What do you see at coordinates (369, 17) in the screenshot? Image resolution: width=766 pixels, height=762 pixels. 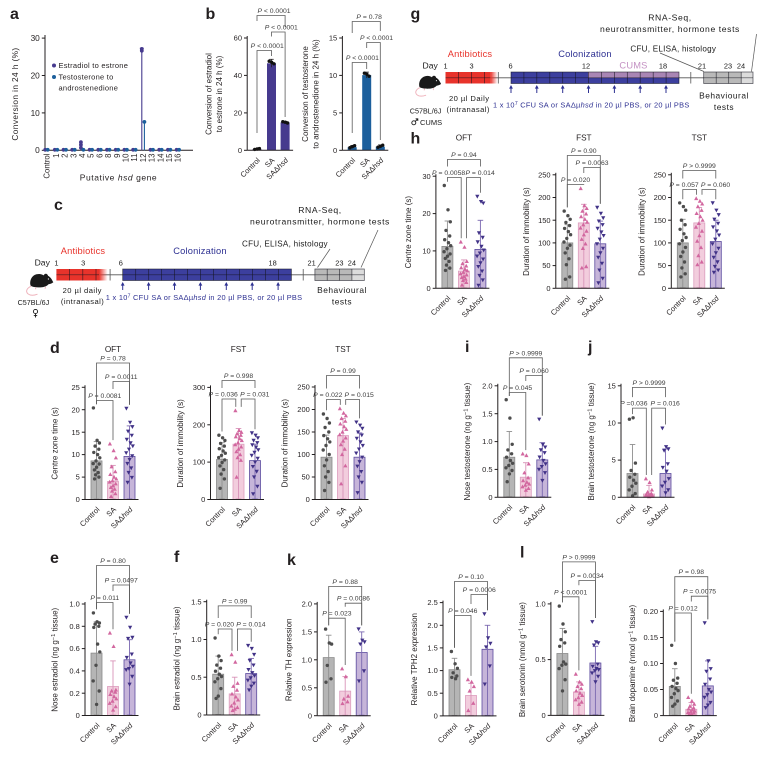 I see `svg-text: P = 0.78` at bounding box center [369, 17].